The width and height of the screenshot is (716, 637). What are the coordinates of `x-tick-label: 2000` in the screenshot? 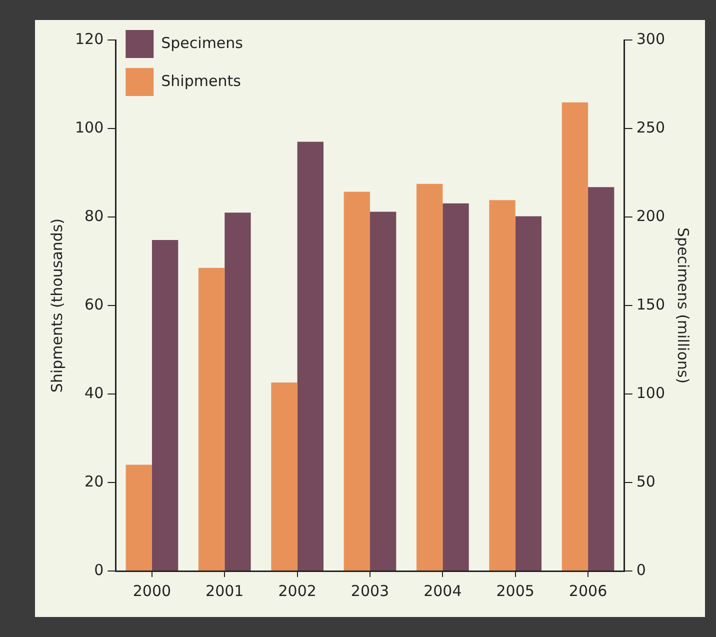 It's located at (152, 591).